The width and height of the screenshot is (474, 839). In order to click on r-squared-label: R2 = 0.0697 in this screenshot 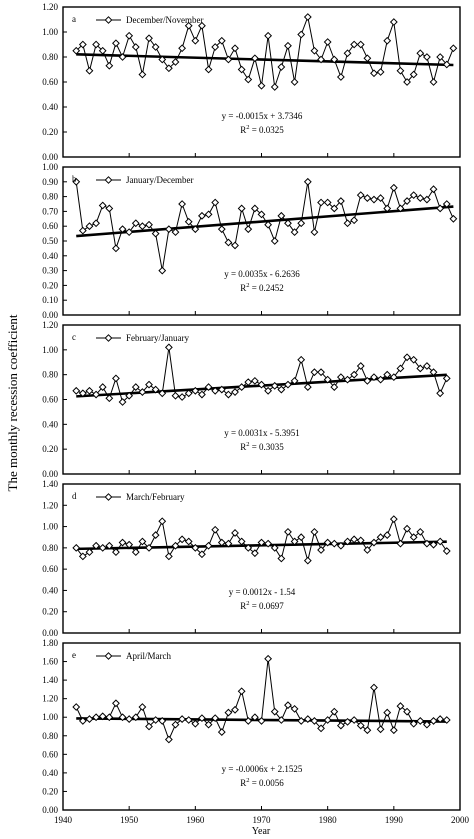, I will do `click(262, 605)`.